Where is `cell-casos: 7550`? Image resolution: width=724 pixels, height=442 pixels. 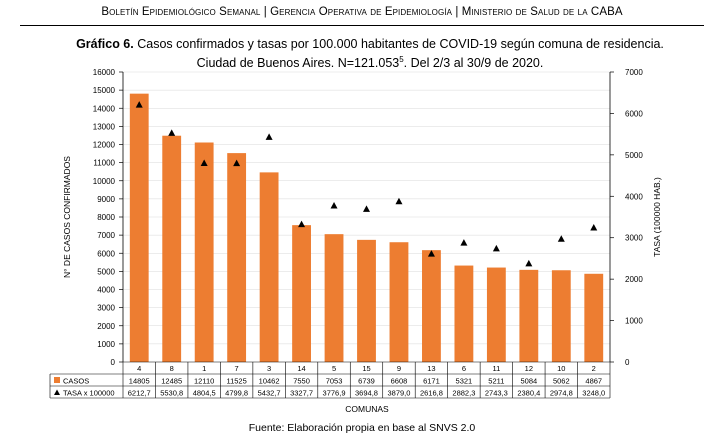
cell-casos: 7550 is located at coordinates (301, 381).